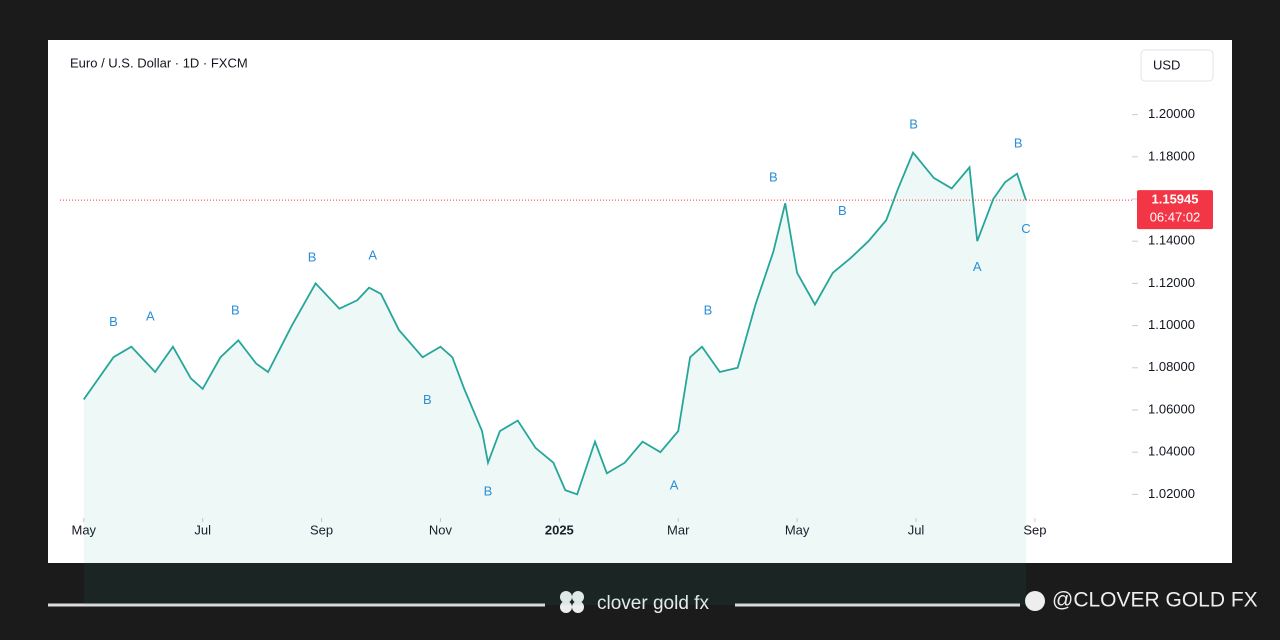  Describe the element at coordinates (678, 529) in the screenshot. I see `x-tick-label: Mar` at that location.